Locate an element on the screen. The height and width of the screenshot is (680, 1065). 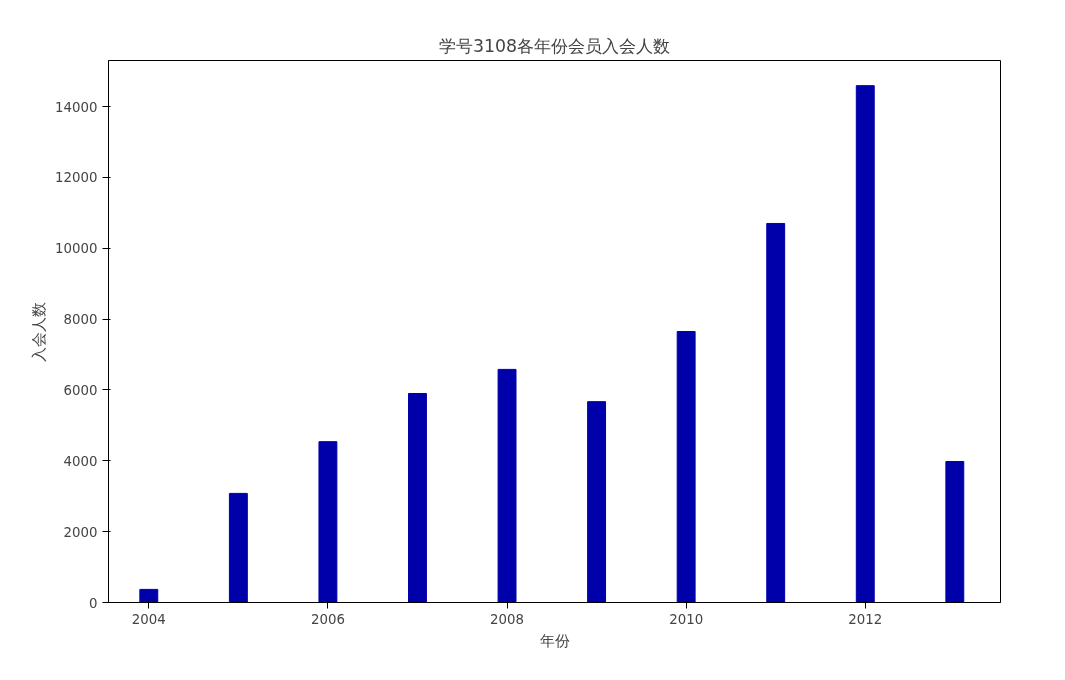
y-tick-label: 14000 is located at coordinates (76, 107).